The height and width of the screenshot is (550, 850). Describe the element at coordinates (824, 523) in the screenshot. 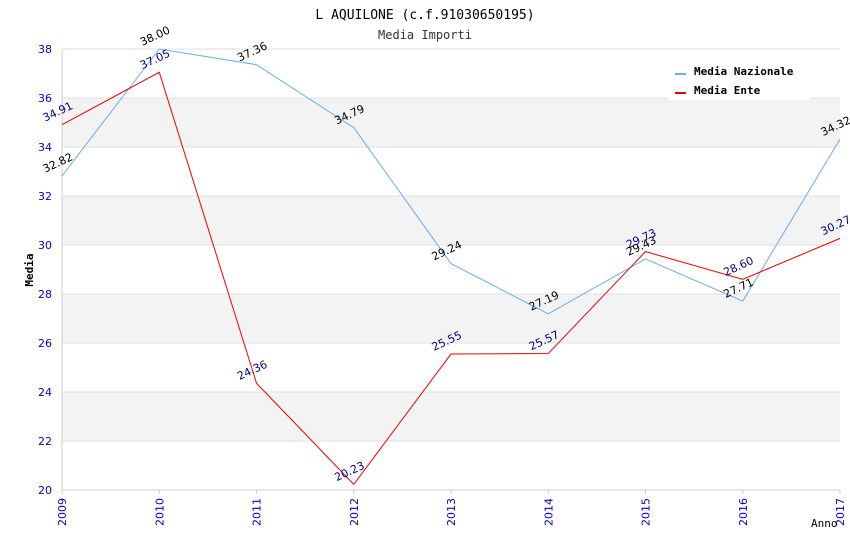

I see `x-axis-label: Anno` at that location.